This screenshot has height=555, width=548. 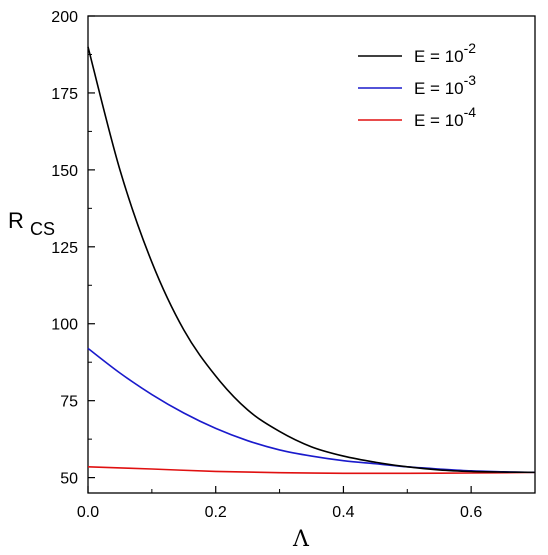 I want to click on legend: E = 10-2E = 10-3E = 10-4, so click(x=417, y=85).